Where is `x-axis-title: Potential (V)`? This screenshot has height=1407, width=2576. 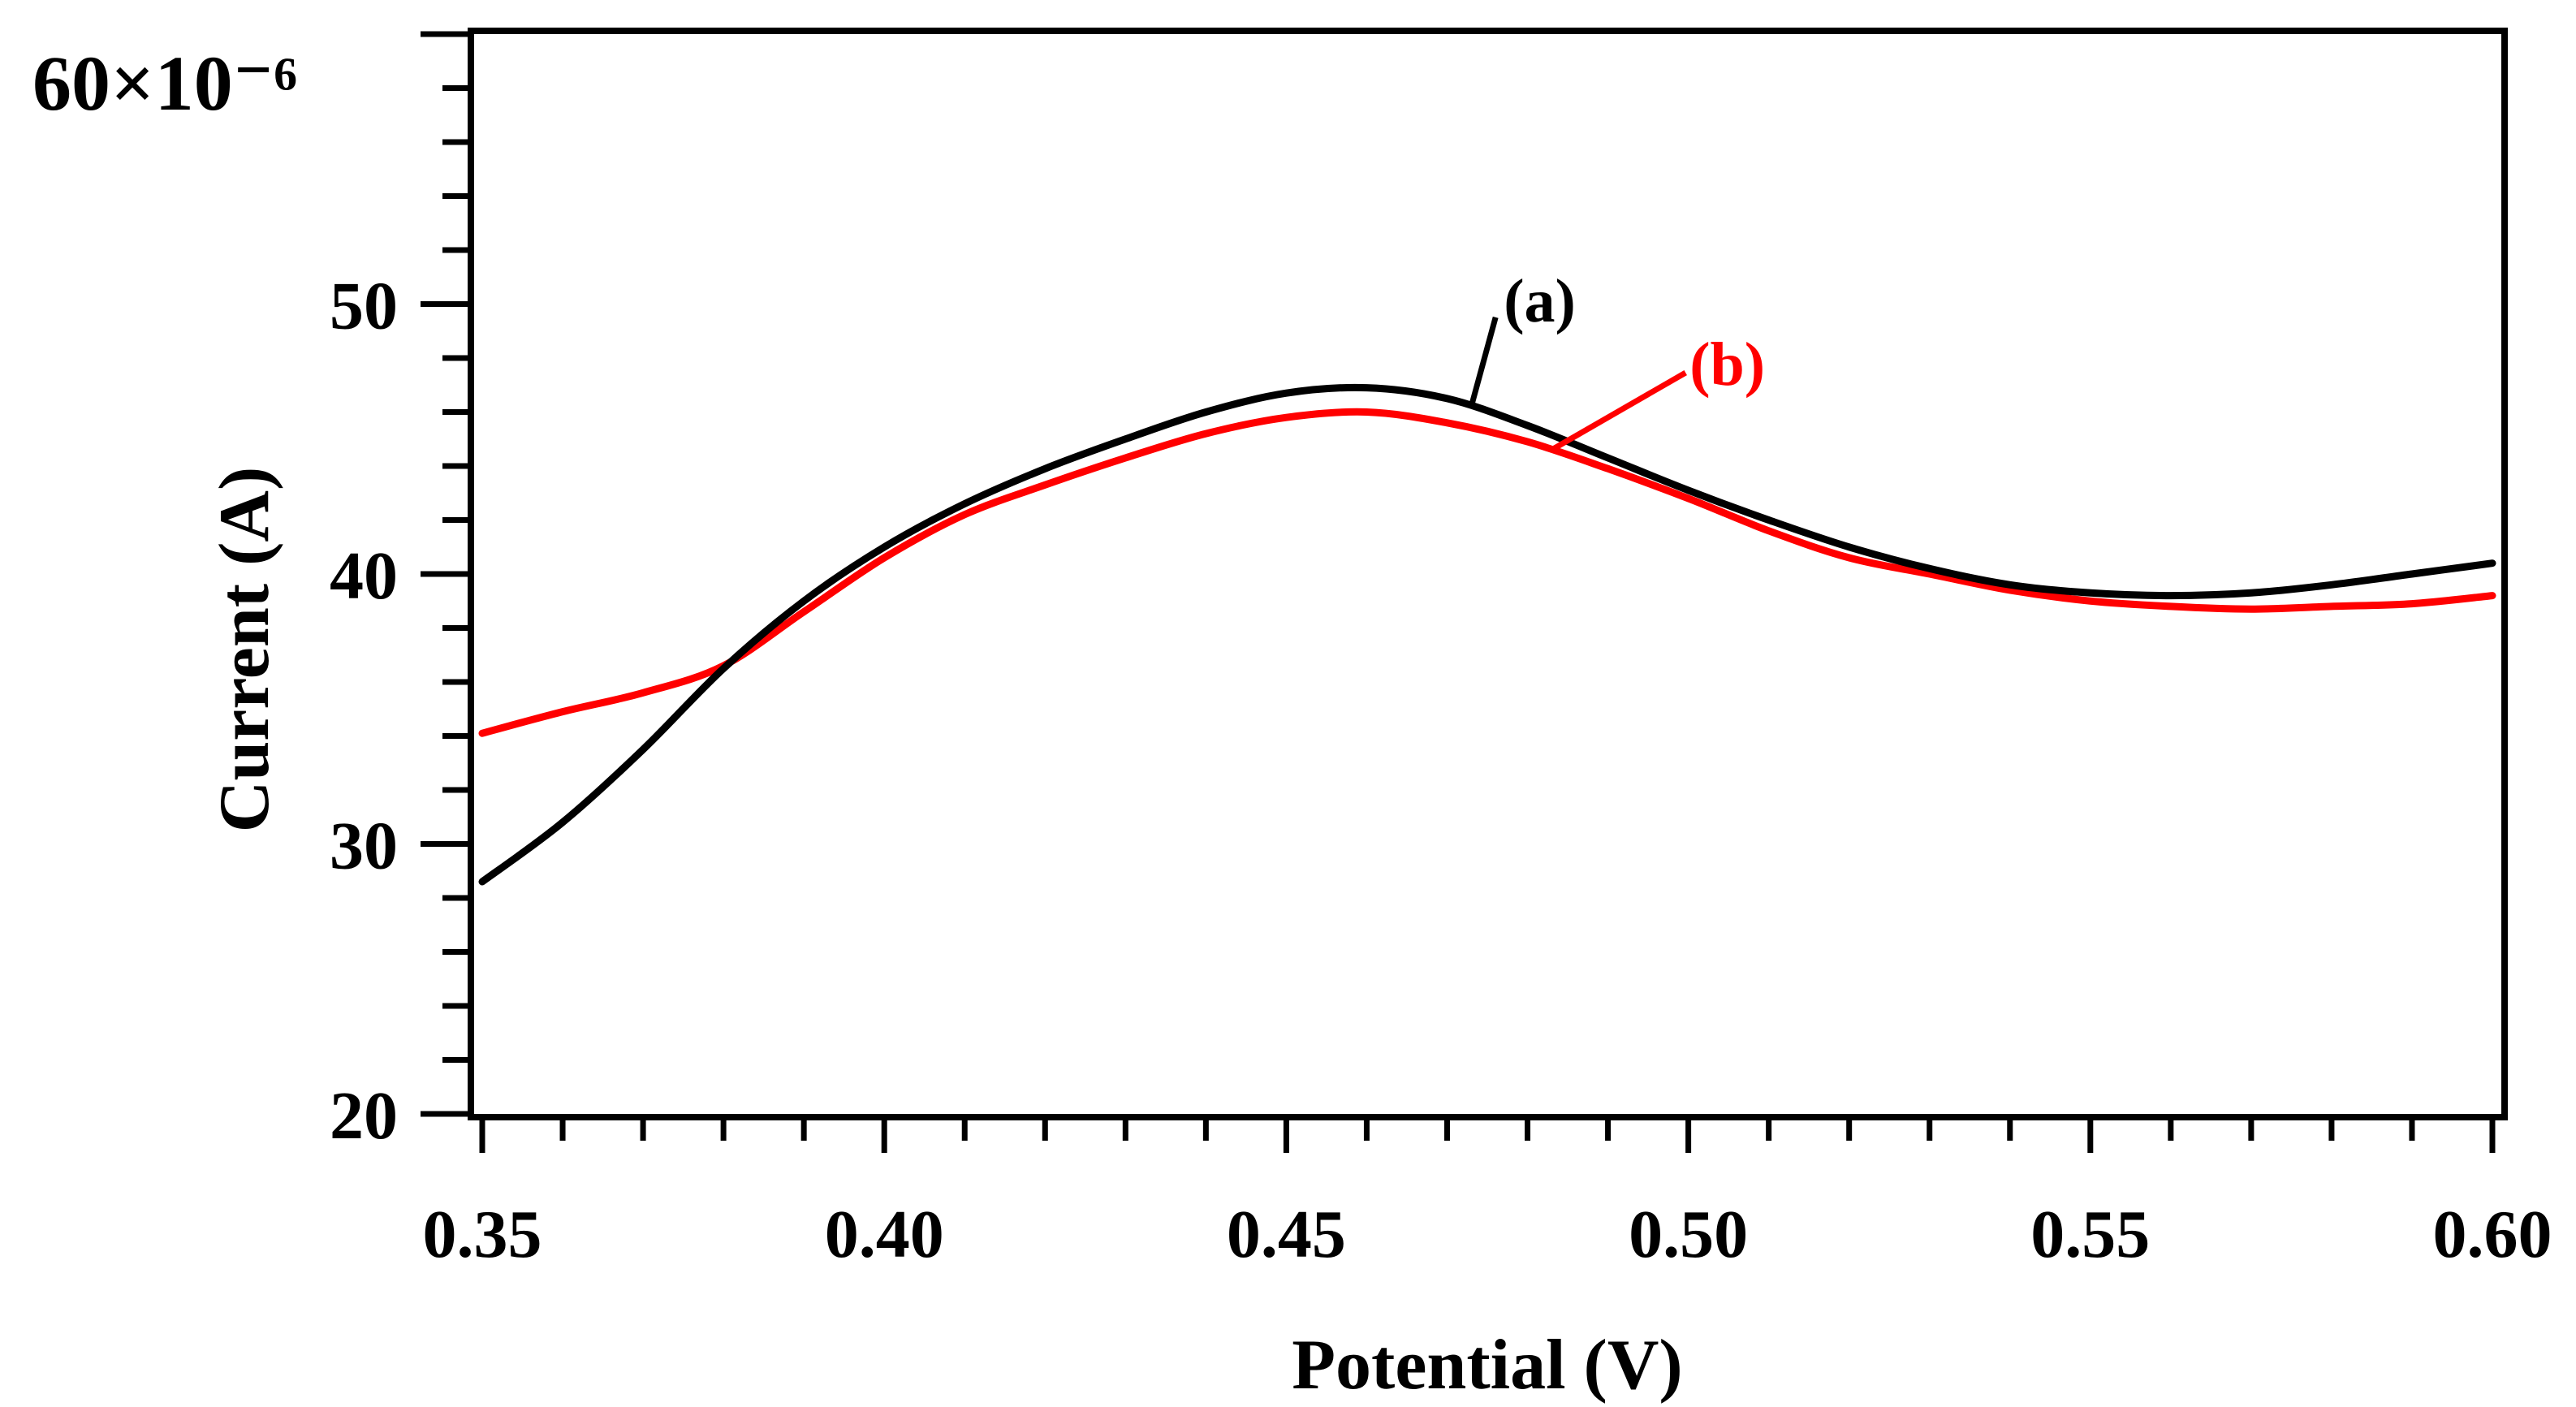
x-axis-title: Potential (V) is located at coordinates (1487, 1365).